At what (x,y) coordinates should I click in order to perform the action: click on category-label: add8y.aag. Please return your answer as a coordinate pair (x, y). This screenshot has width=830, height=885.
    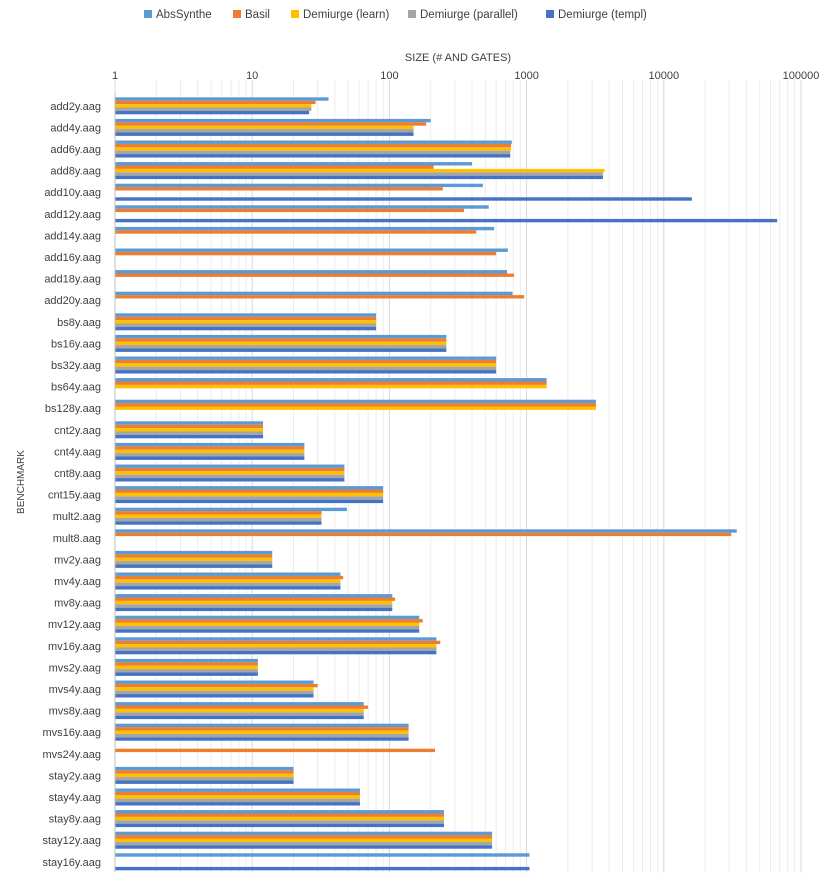
    Looking at the image, I should click on (75, 172).